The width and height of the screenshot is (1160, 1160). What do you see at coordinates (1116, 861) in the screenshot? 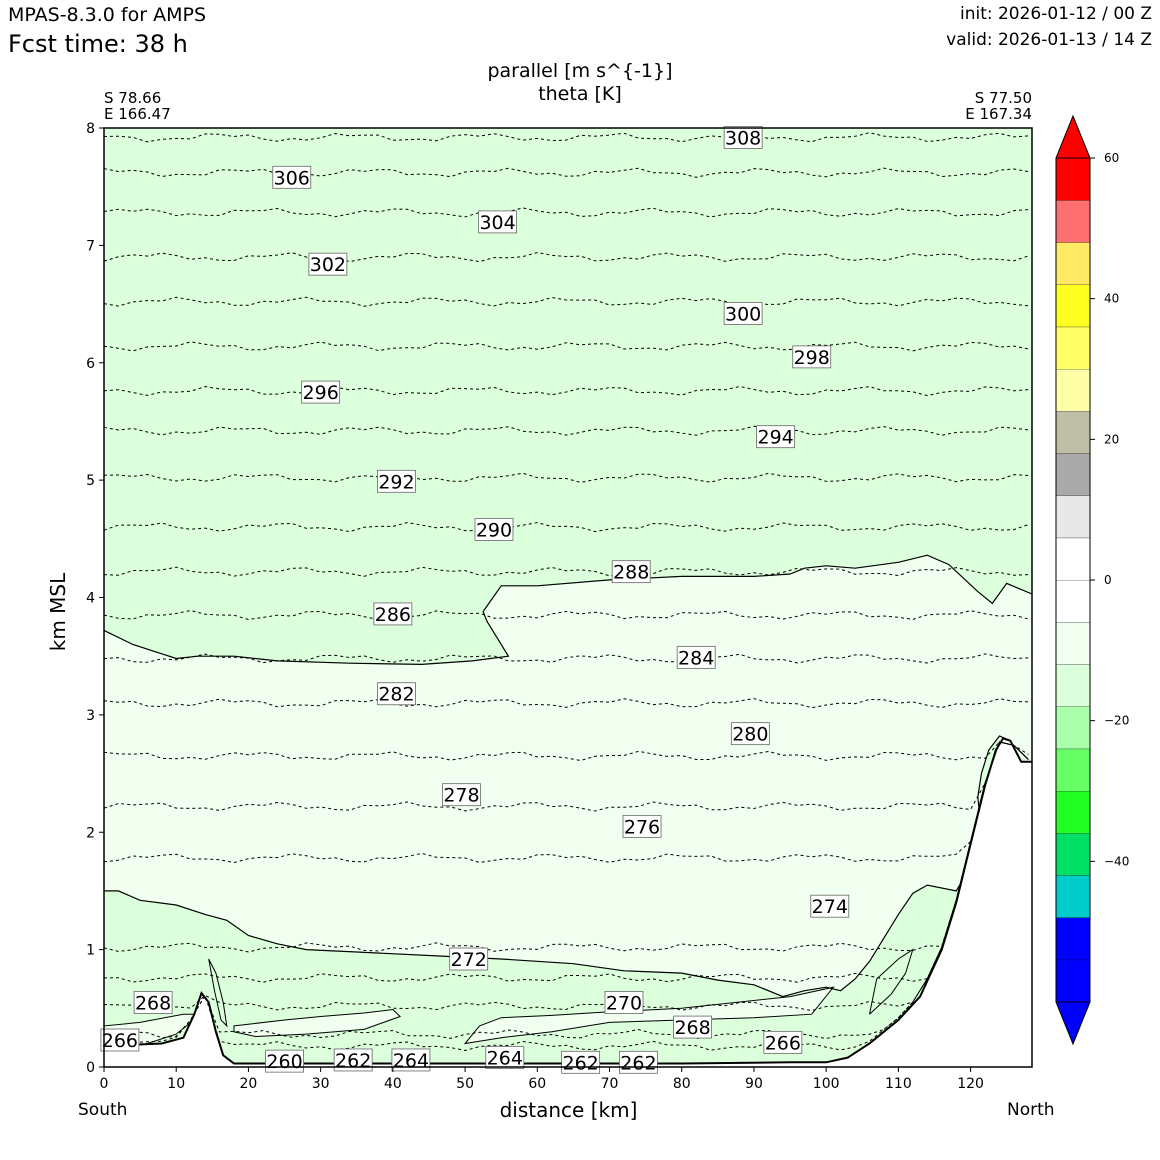
I see `colorbar-tick-label: −40` at bounding box center [1116, 861].